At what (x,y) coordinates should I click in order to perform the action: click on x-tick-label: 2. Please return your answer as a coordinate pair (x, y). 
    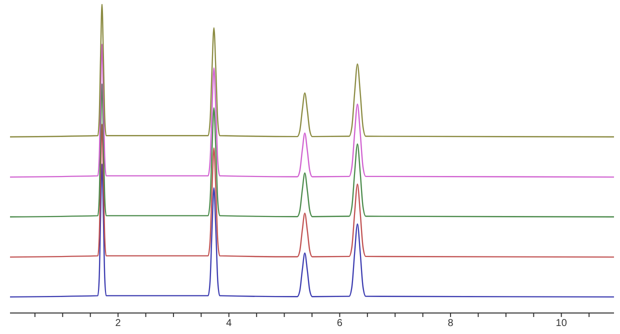
    Looking at the image, I should click on (118, 324).